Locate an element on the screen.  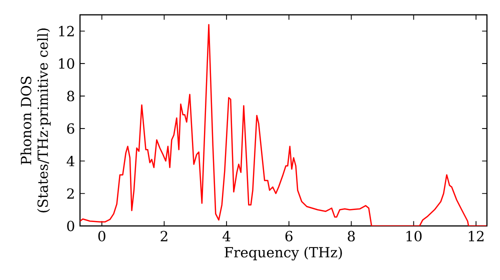
x-tick-label: 10 is located at coordinates (414, 236).